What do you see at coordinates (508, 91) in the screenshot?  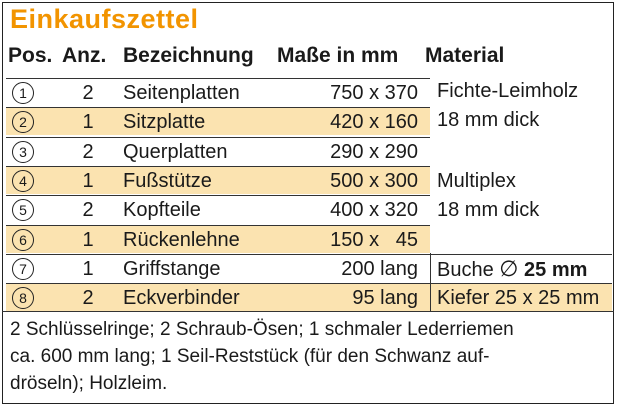 I see `material-1: Fichte-Leimholz` at bounding box center [508, 91].